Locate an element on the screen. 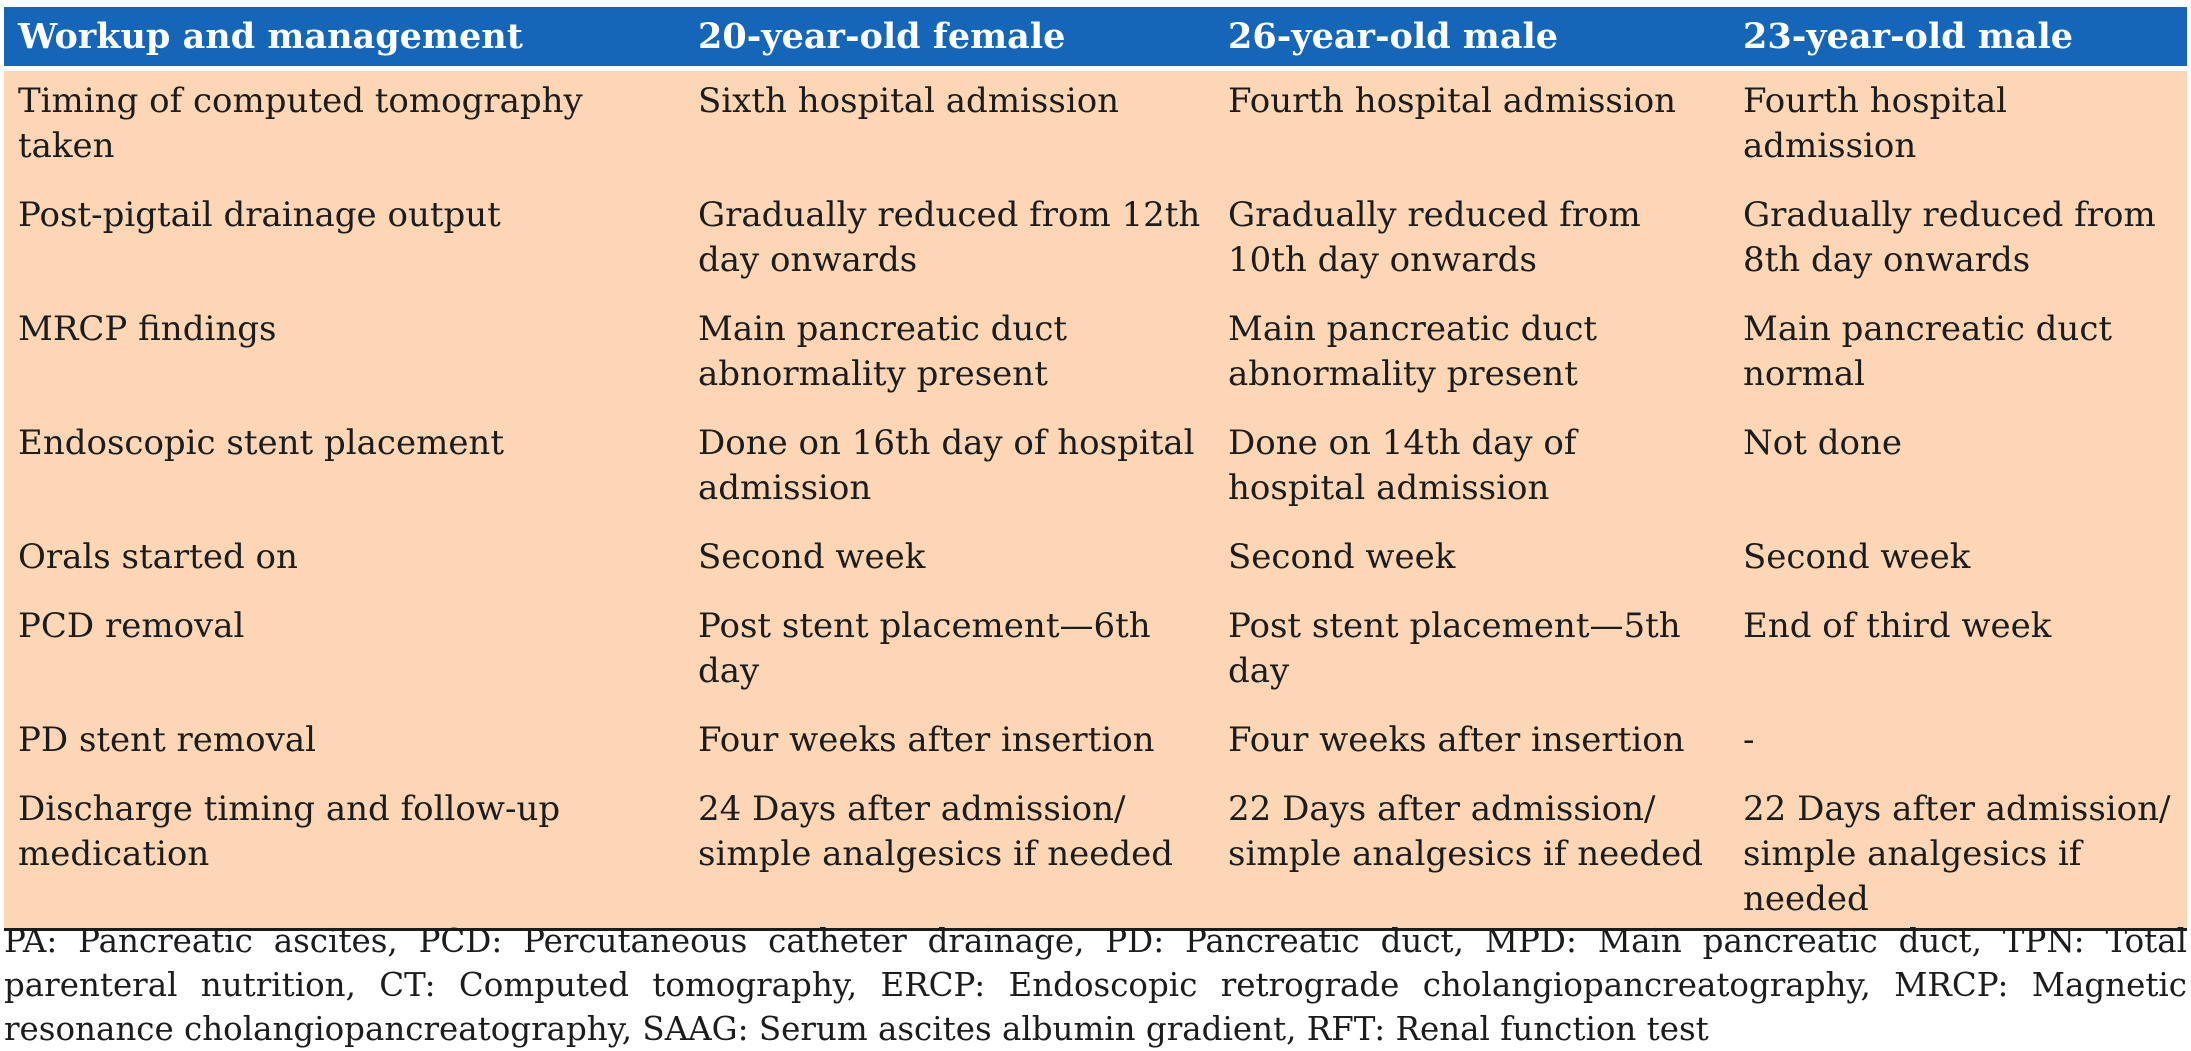  table-cell: Not done is located at coordinates (1822, 442).